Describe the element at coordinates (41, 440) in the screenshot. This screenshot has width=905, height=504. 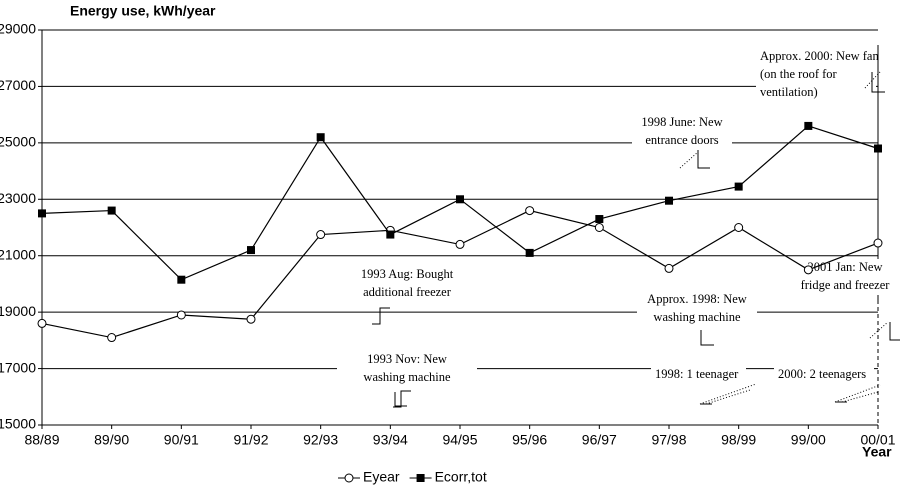
I see `x-tick-label: 88/89` at that location.